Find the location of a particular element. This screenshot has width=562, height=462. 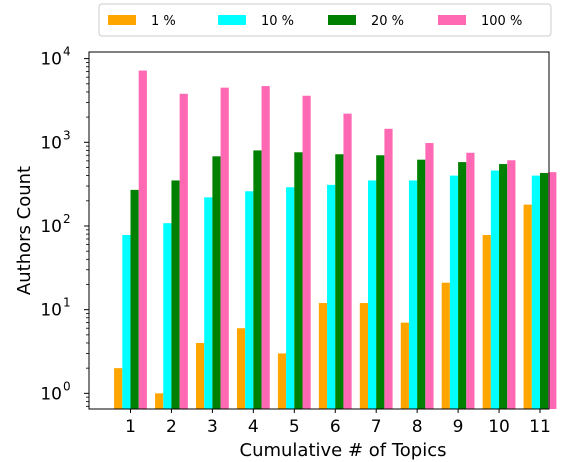

legend-label: 100 % is located at coordinates (501, 21).